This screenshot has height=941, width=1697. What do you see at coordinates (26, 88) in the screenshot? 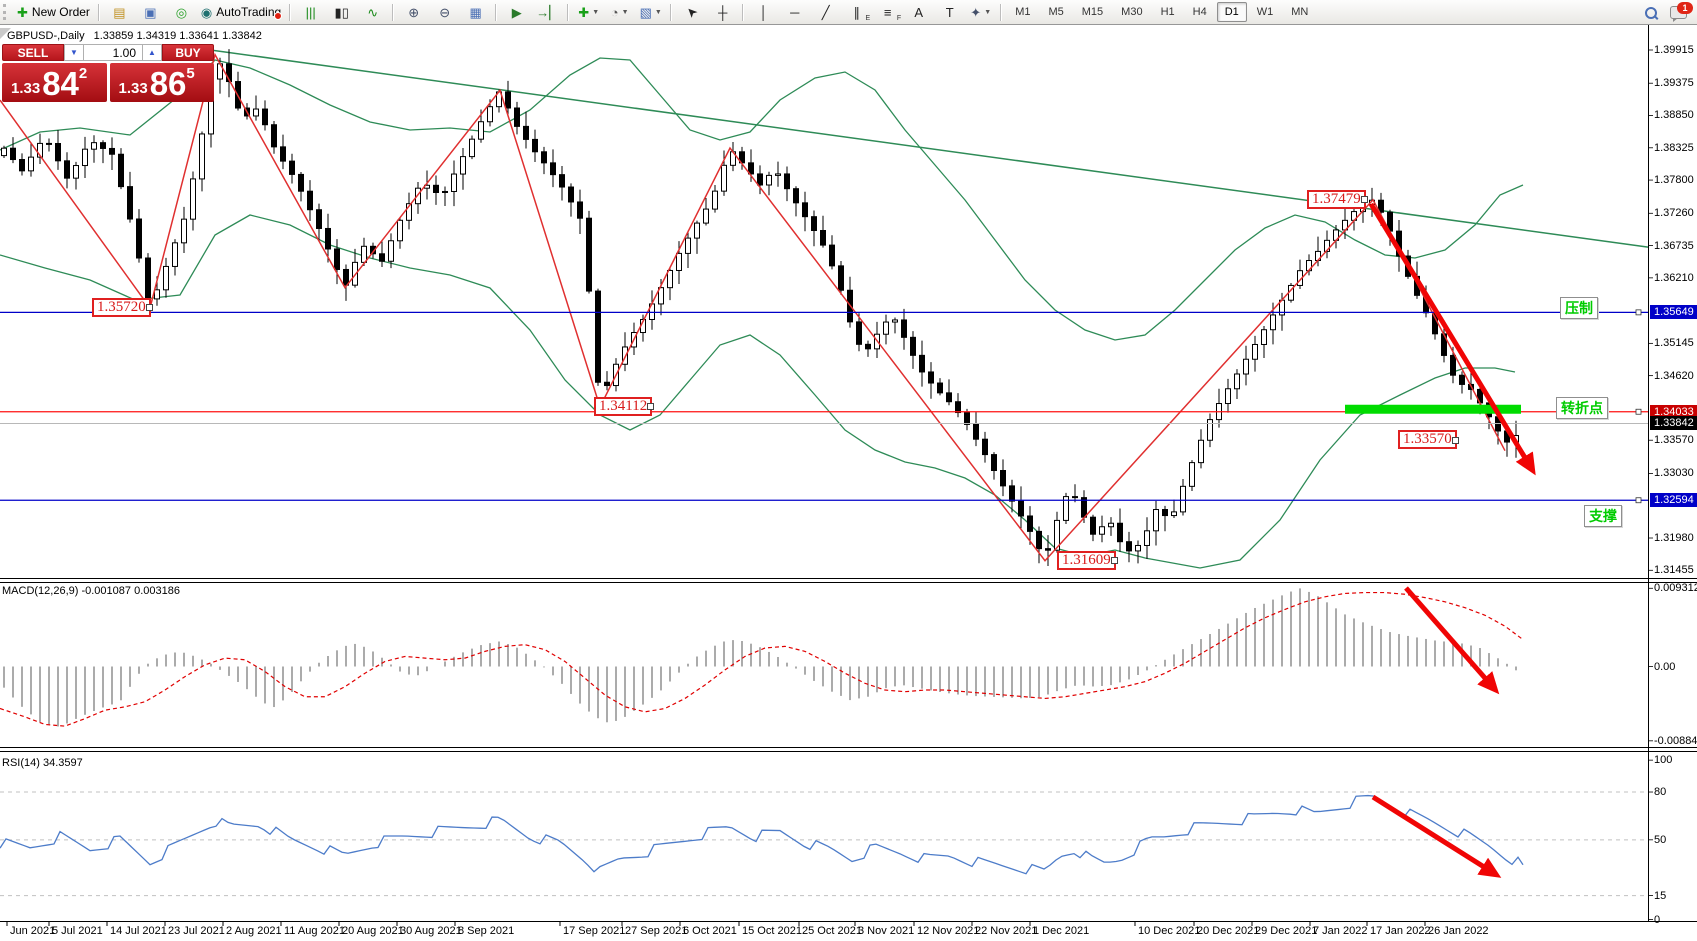
I see `sell-price-big: 1.33` at bounding box center [26, 88].